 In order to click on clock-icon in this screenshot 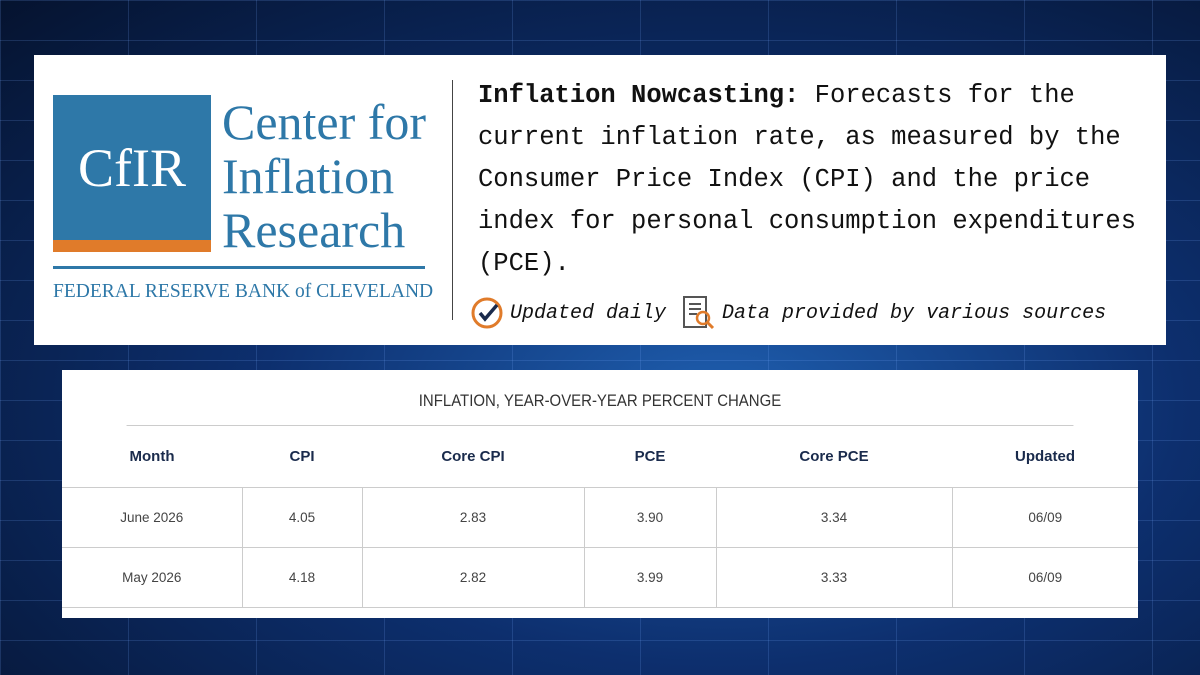, I will do `click(487, 313)`.